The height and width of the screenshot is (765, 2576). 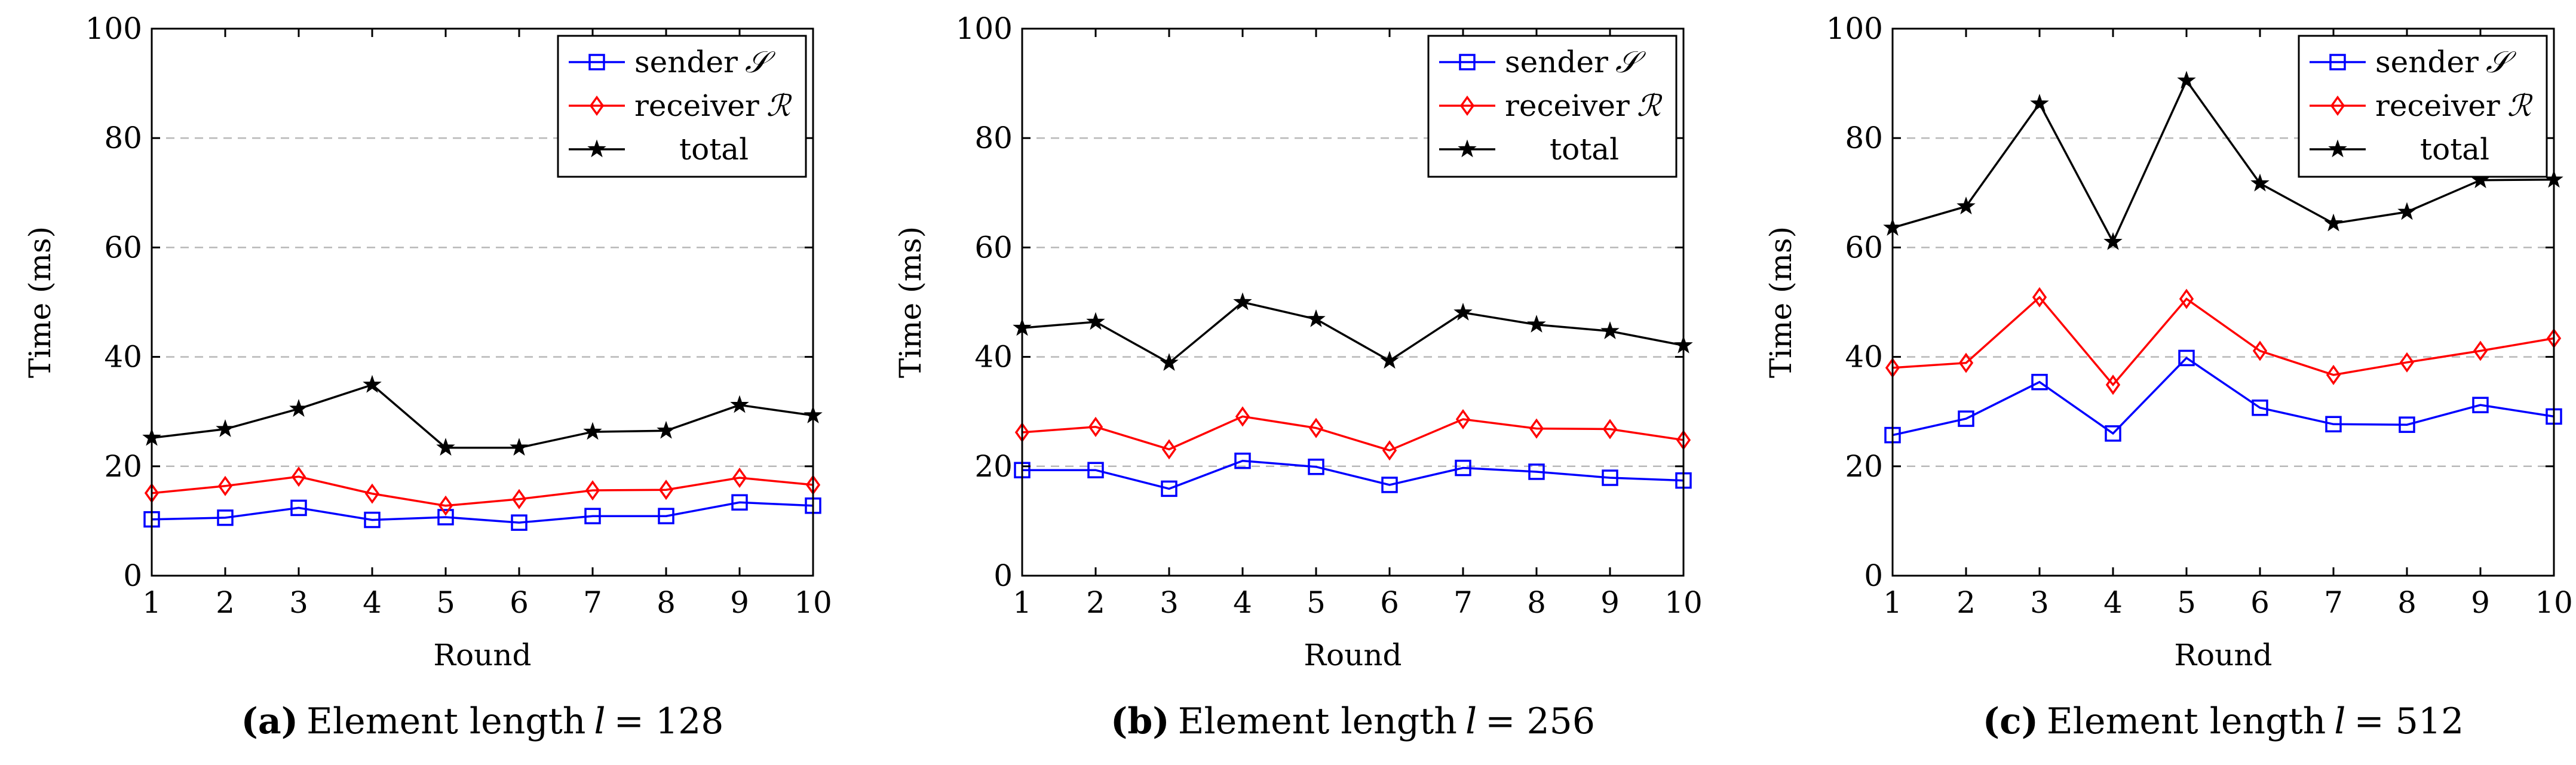 What do you see at coordinates (1966, 602) in the screenshot?
I see `x-tick-label: 2` at bounding box center [1966, 602].